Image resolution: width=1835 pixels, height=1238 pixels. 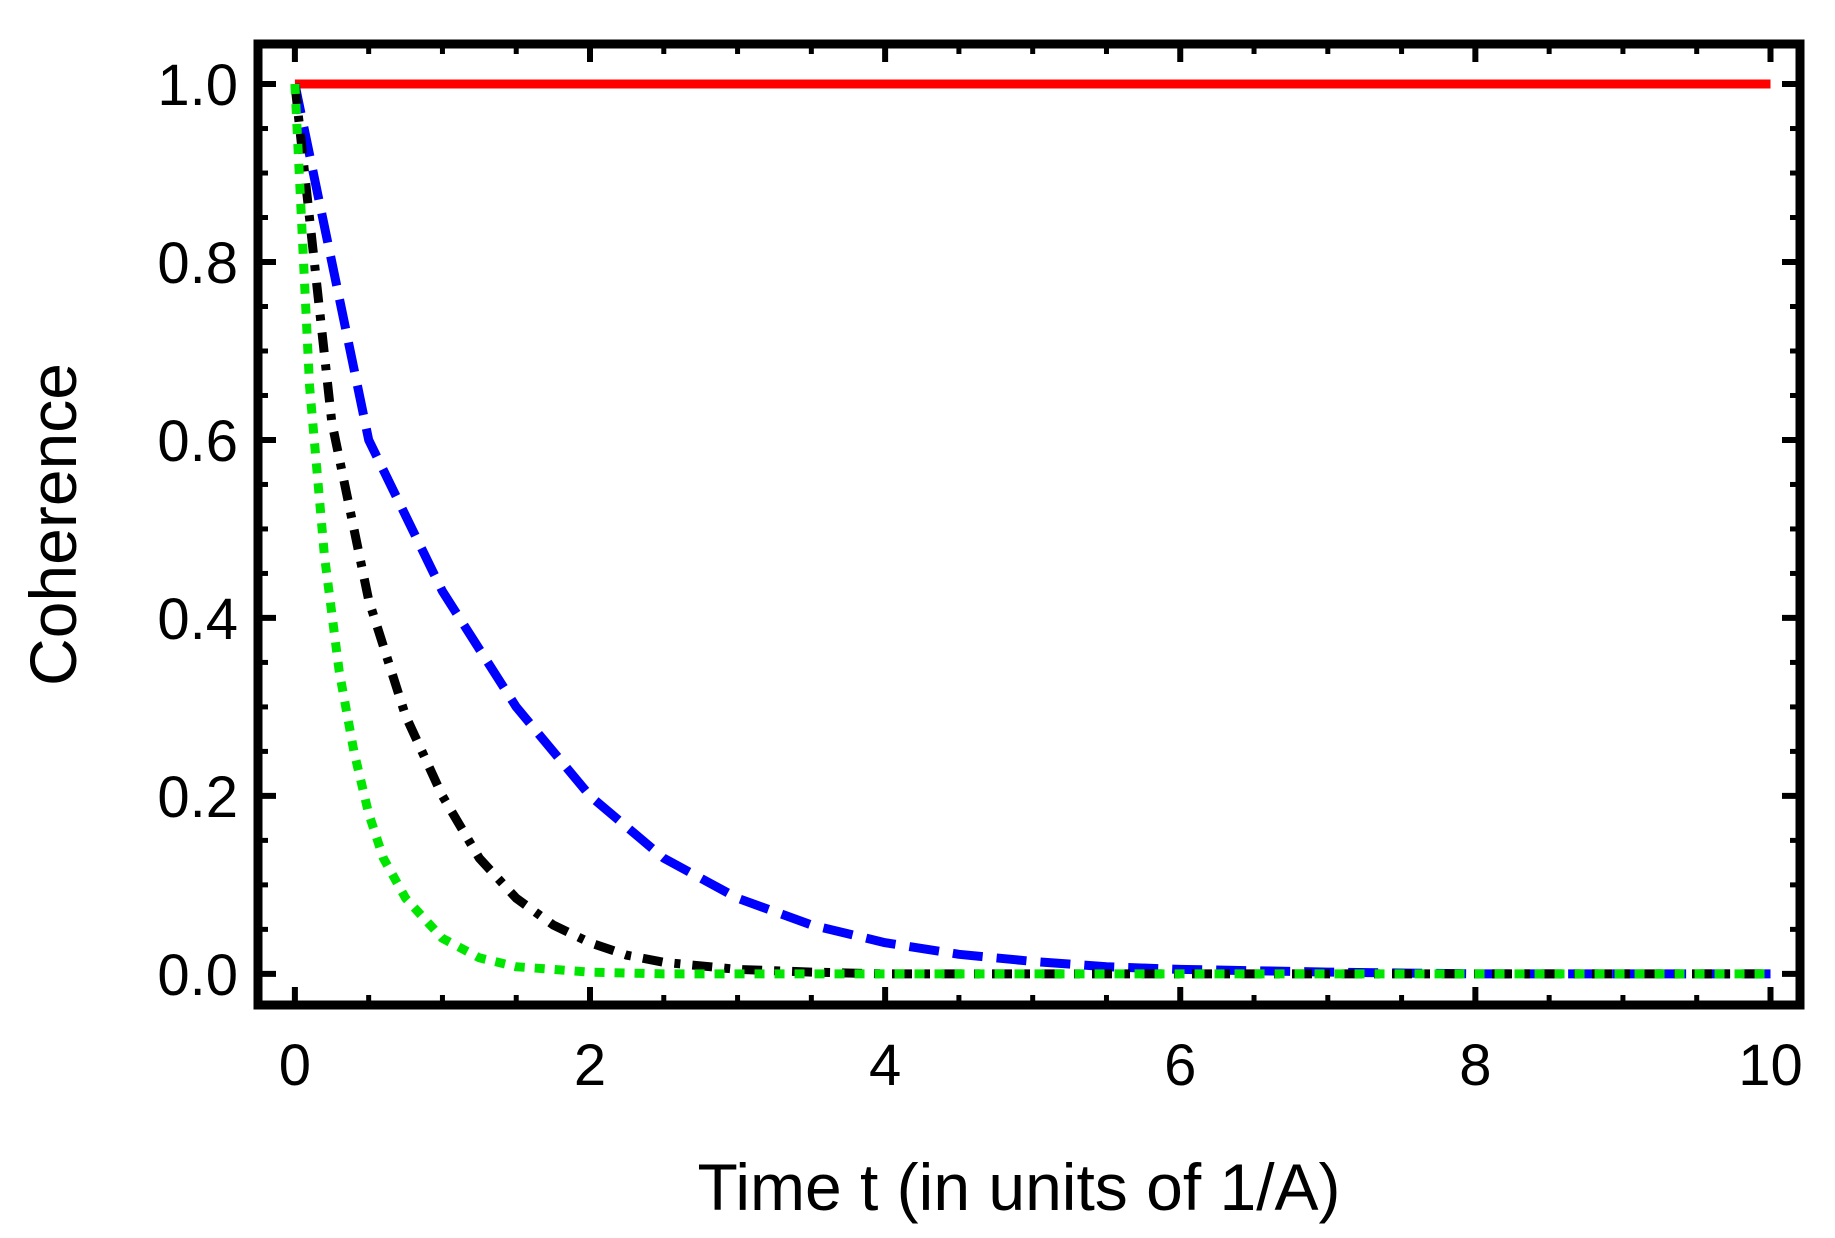 What do you see at coordinates (885, 1065) in the screenshot?
I see `x-tick-label: 4` at bounding box center [885, 1065].